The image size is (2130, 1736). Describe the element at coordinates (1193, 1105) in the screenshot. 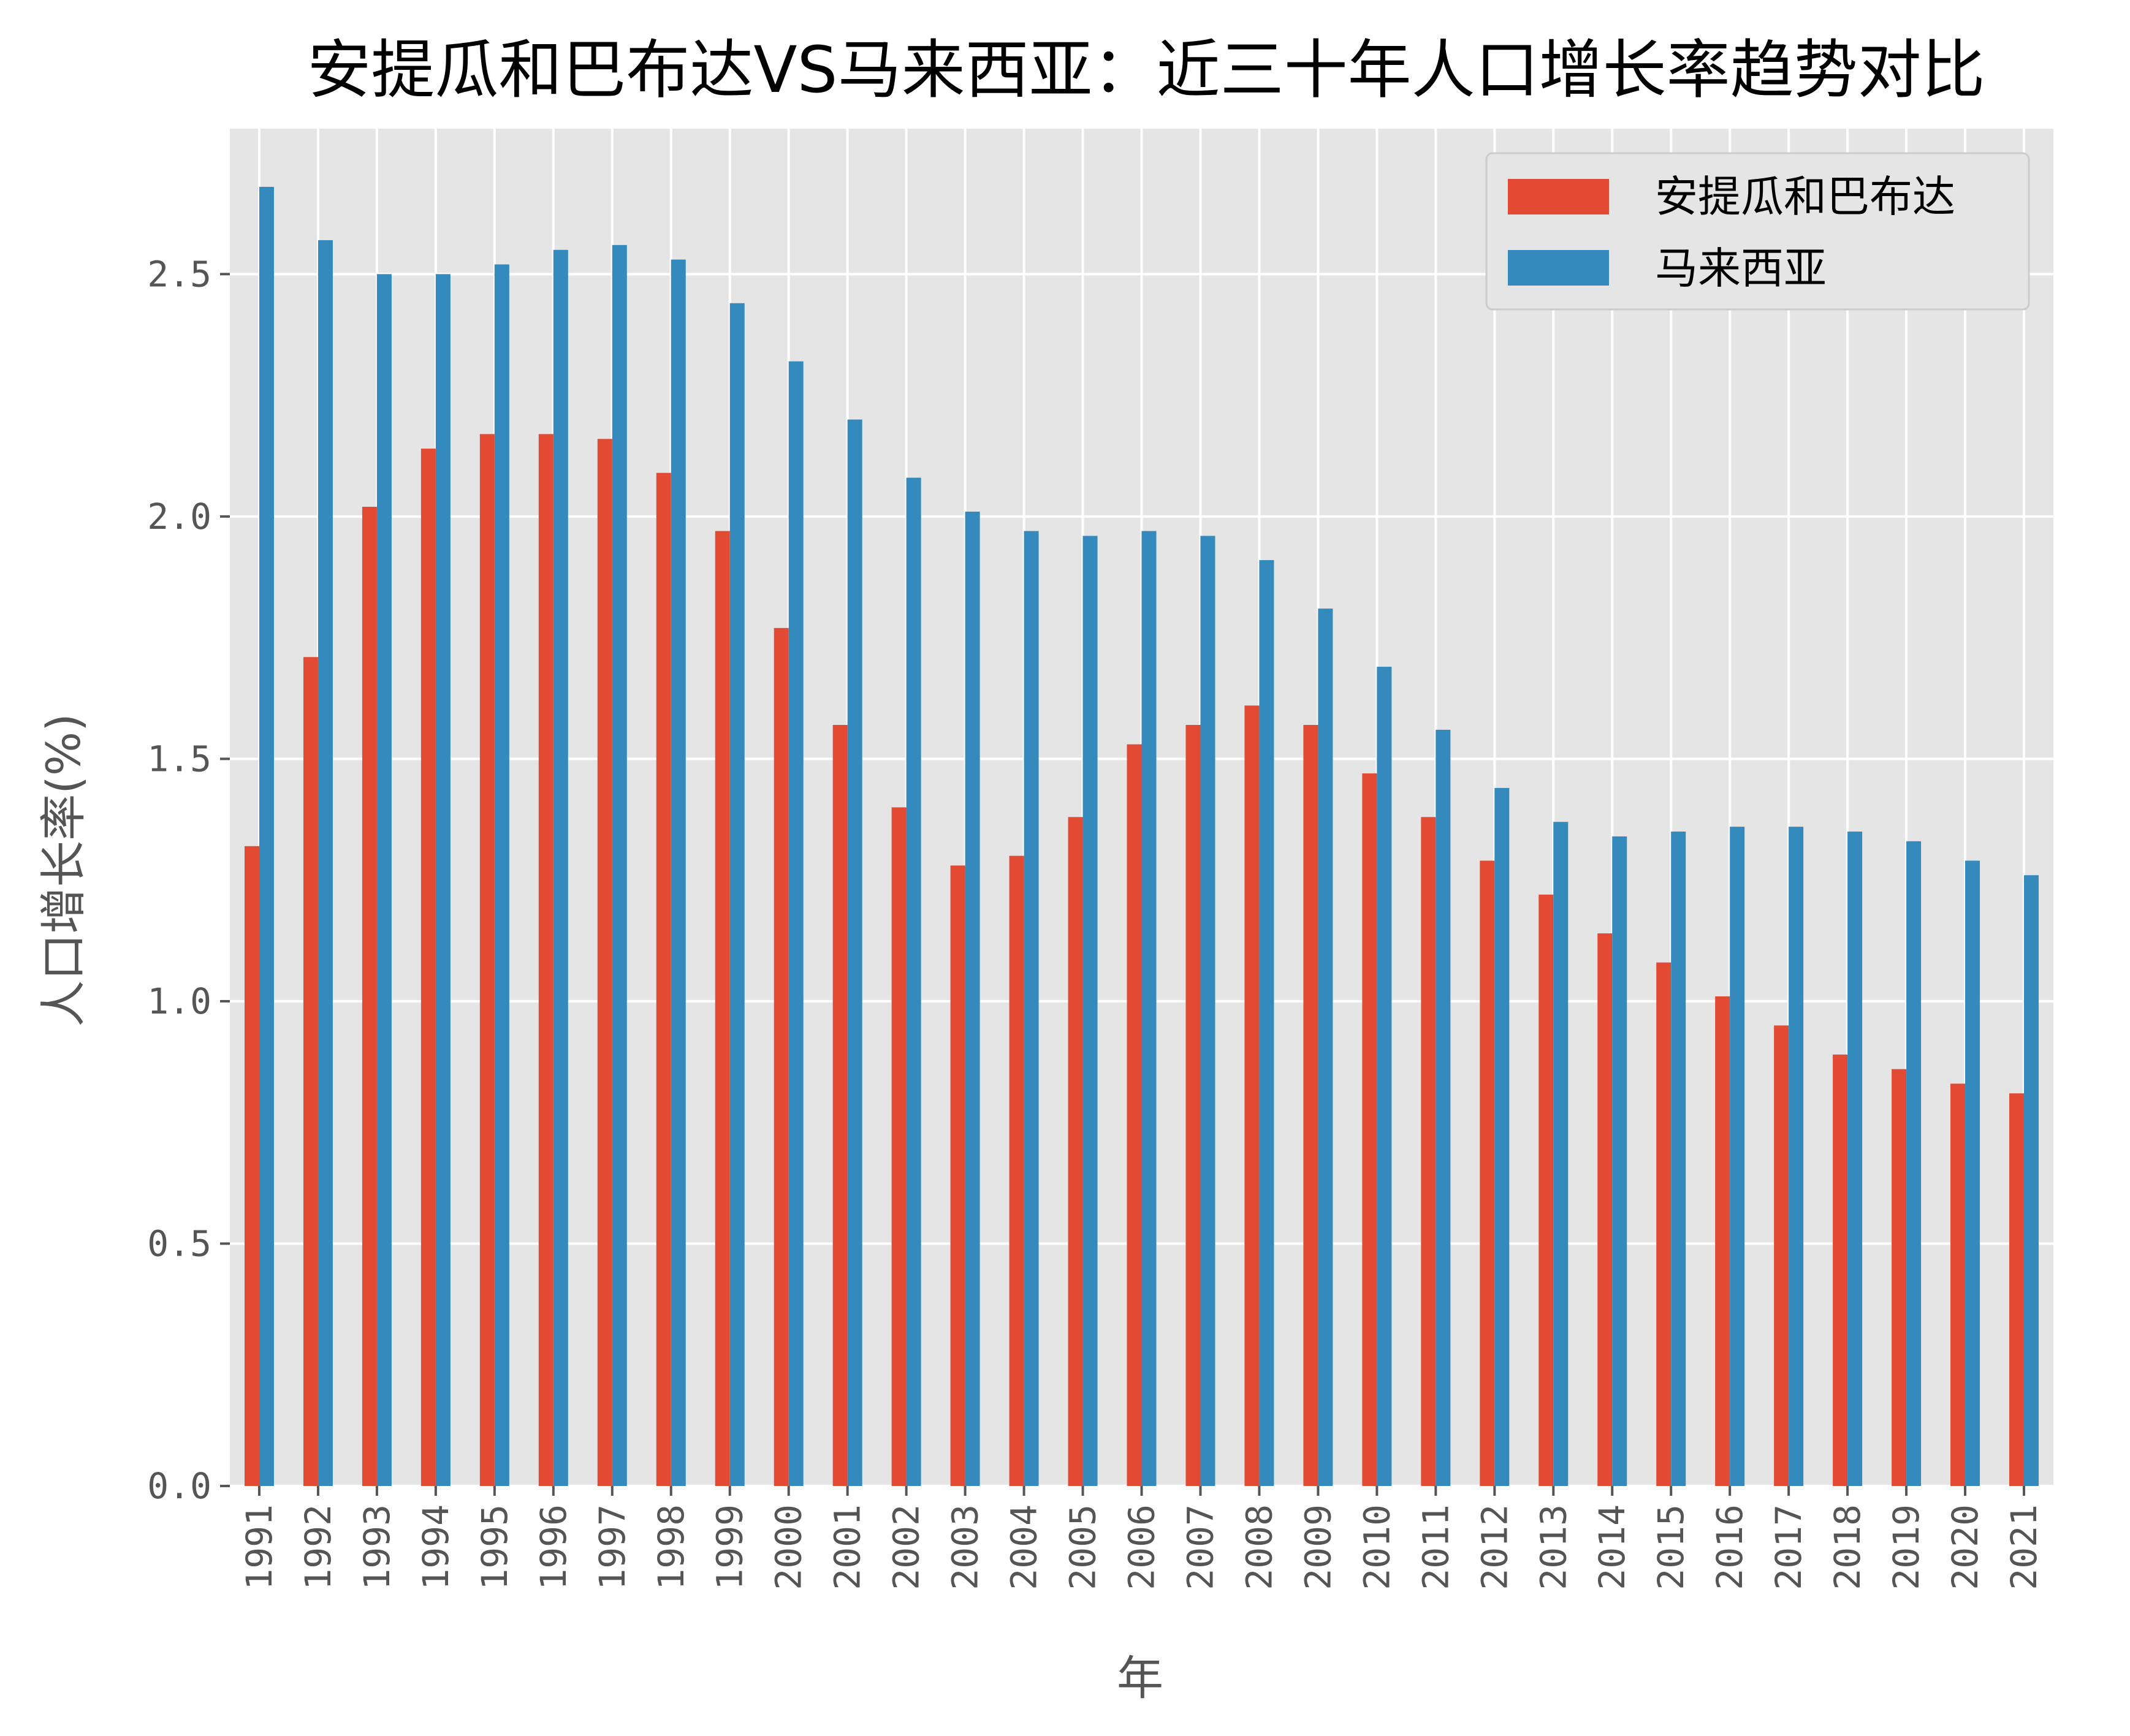

I see `bar-antigua-2007` at that location.